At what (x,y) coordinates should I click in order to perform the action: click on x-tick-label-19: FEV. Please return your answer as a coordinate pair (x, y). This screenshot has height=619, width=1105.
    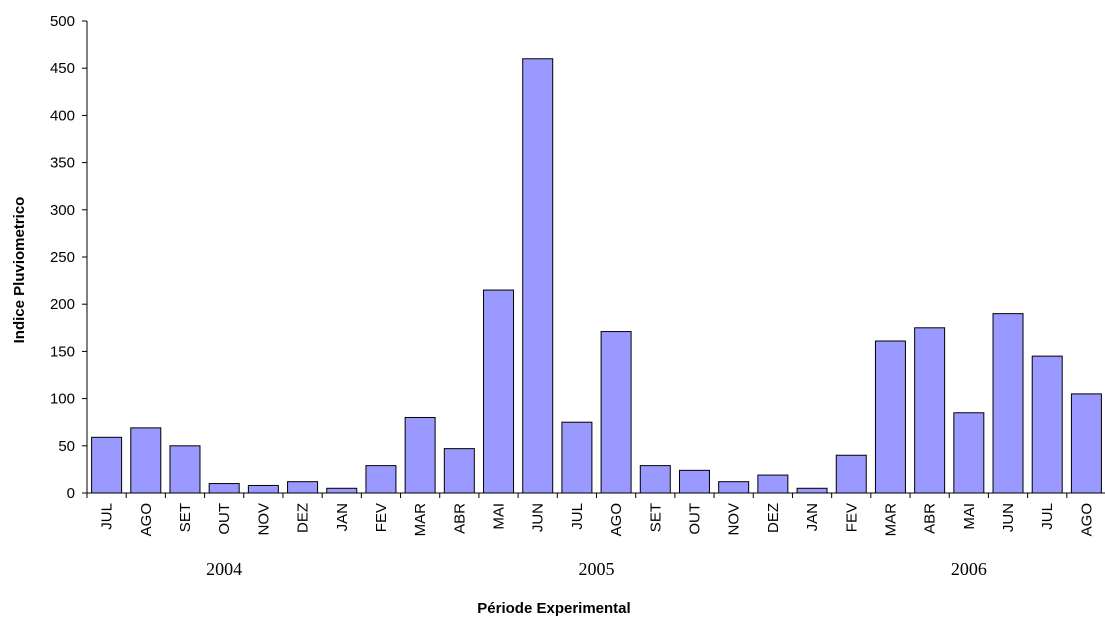
    Looking at the image, I should click on (851, 517).